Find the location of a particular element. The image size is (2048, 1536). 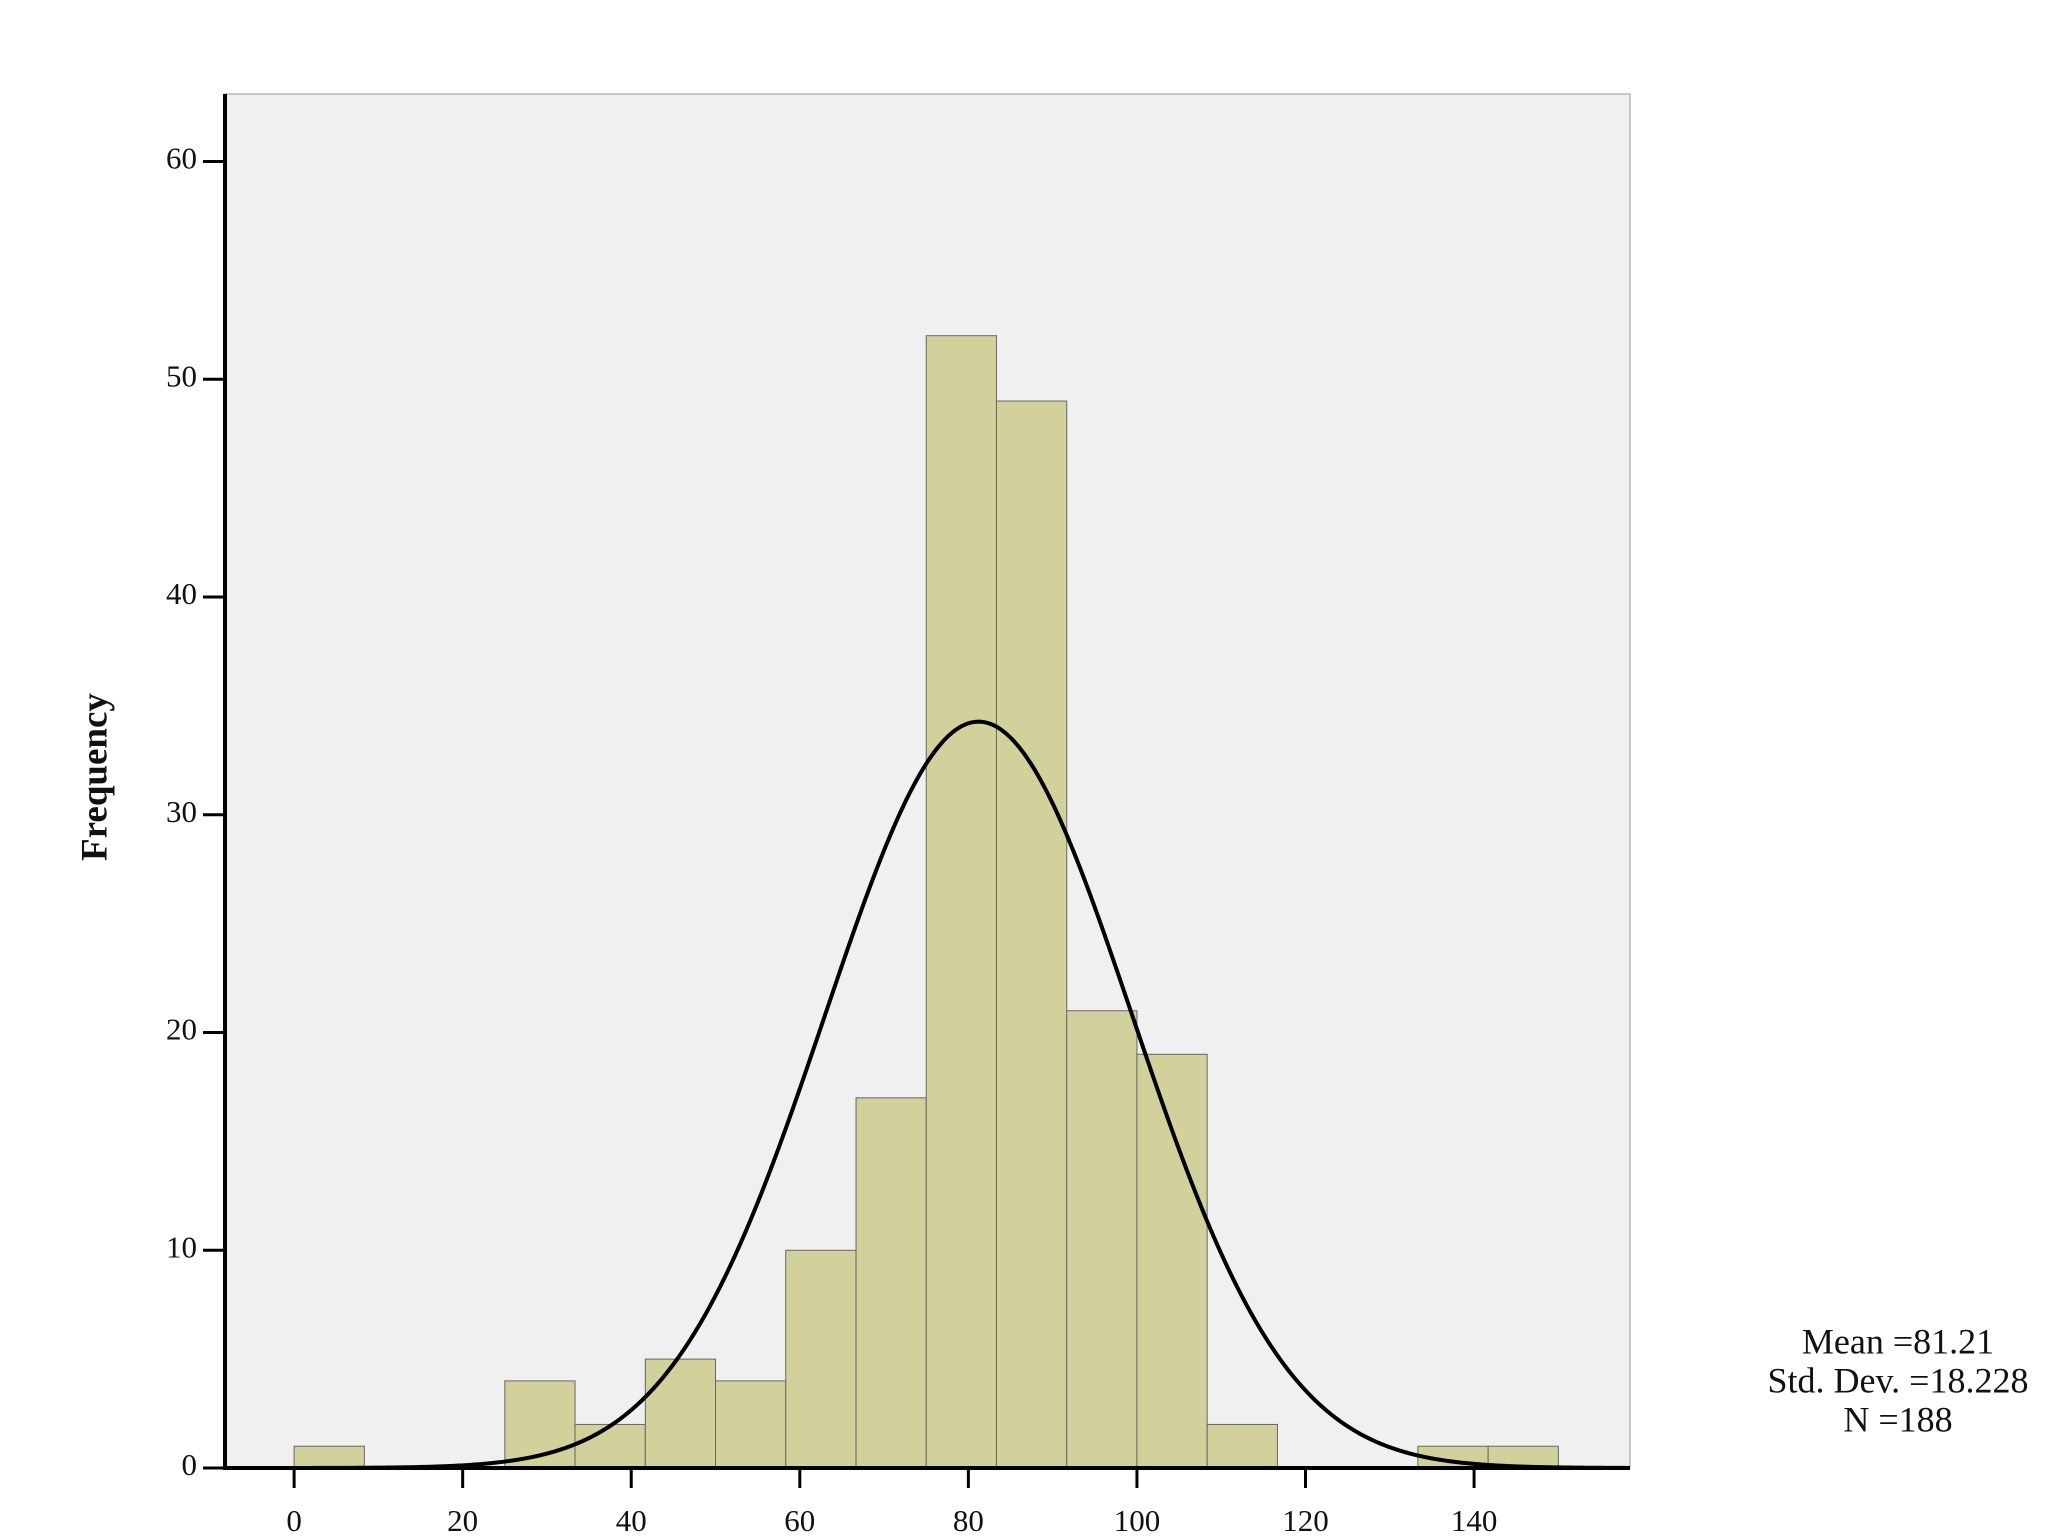

x-tick-label: 40 is located at coordinates (631, 1519).